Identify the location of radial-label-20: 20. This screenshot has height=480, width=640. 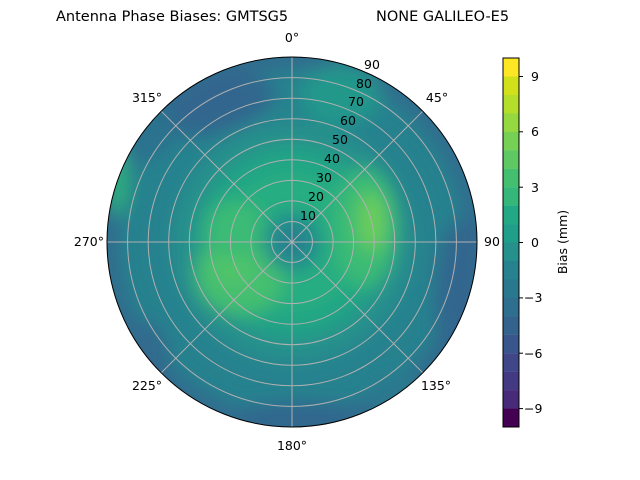
(316, 196).